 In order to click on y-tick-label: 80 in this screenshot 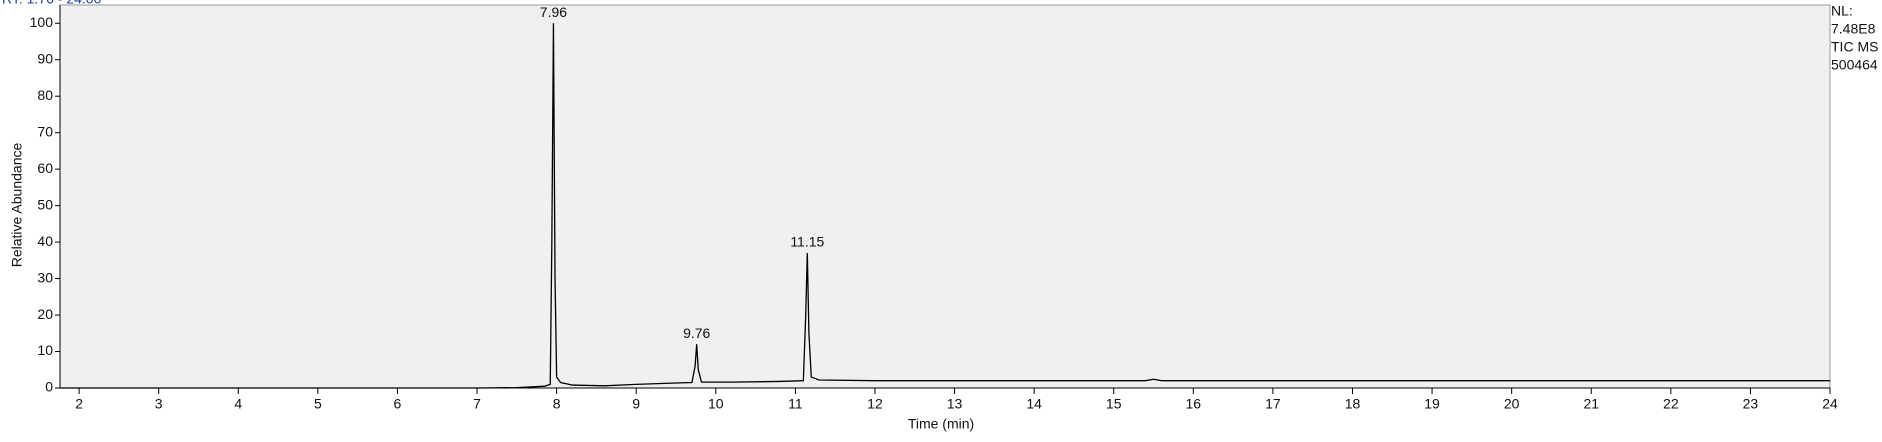, I will do `click(45, 95)`.